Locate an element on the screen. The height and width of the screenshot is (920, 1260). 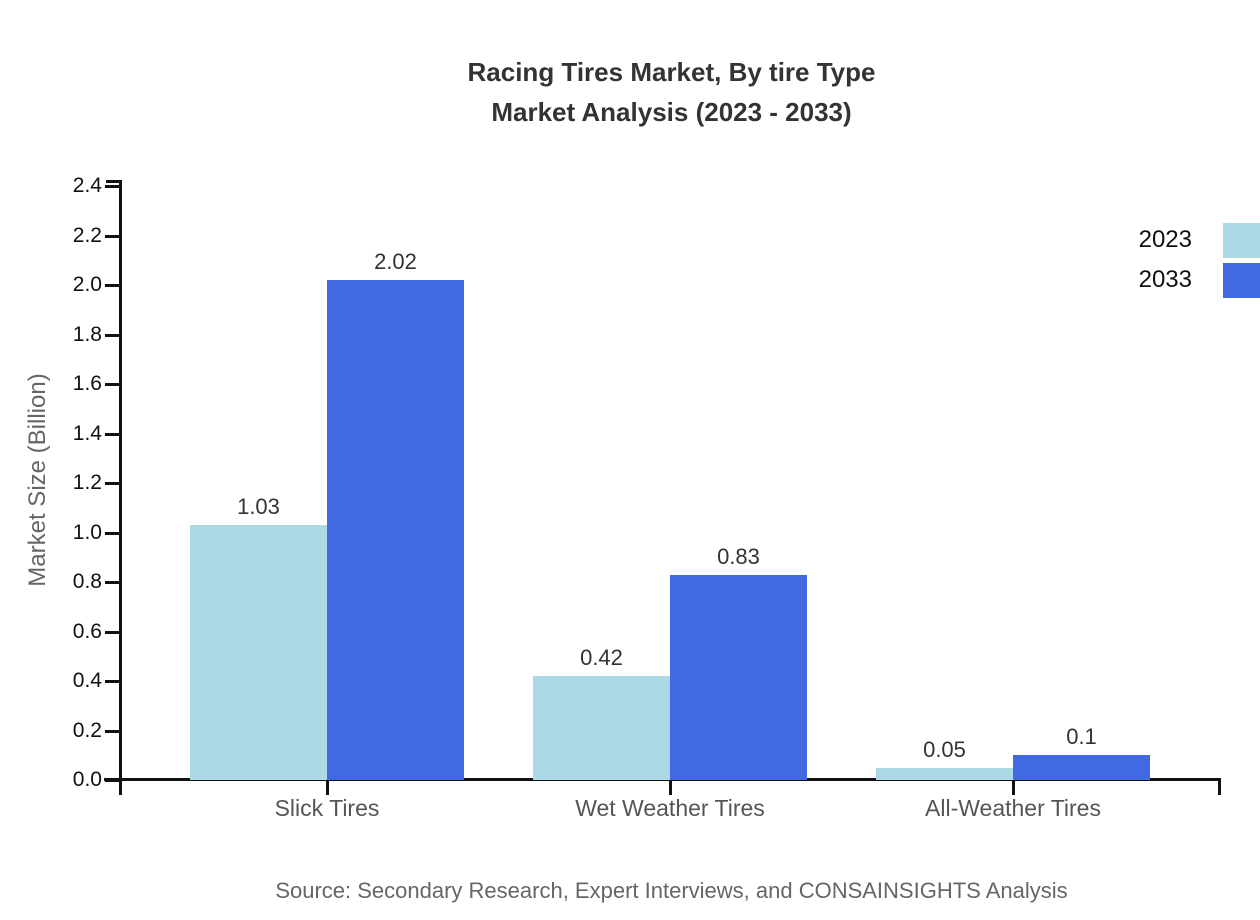
y-tick-label: 1.2 is located at coordinates (87, 482).